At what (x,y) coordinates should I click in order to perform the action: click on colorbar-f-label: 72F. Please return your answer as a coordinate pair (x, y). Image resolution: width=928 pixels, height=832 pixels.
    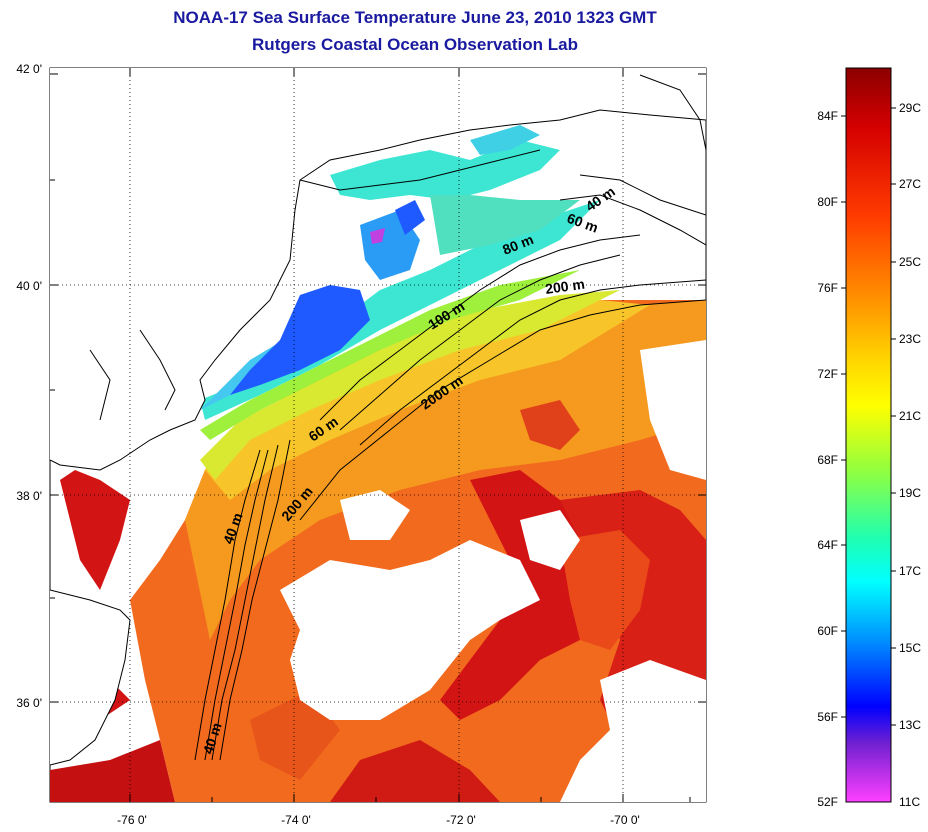
    Looking at the image, I should click on (827, 374).